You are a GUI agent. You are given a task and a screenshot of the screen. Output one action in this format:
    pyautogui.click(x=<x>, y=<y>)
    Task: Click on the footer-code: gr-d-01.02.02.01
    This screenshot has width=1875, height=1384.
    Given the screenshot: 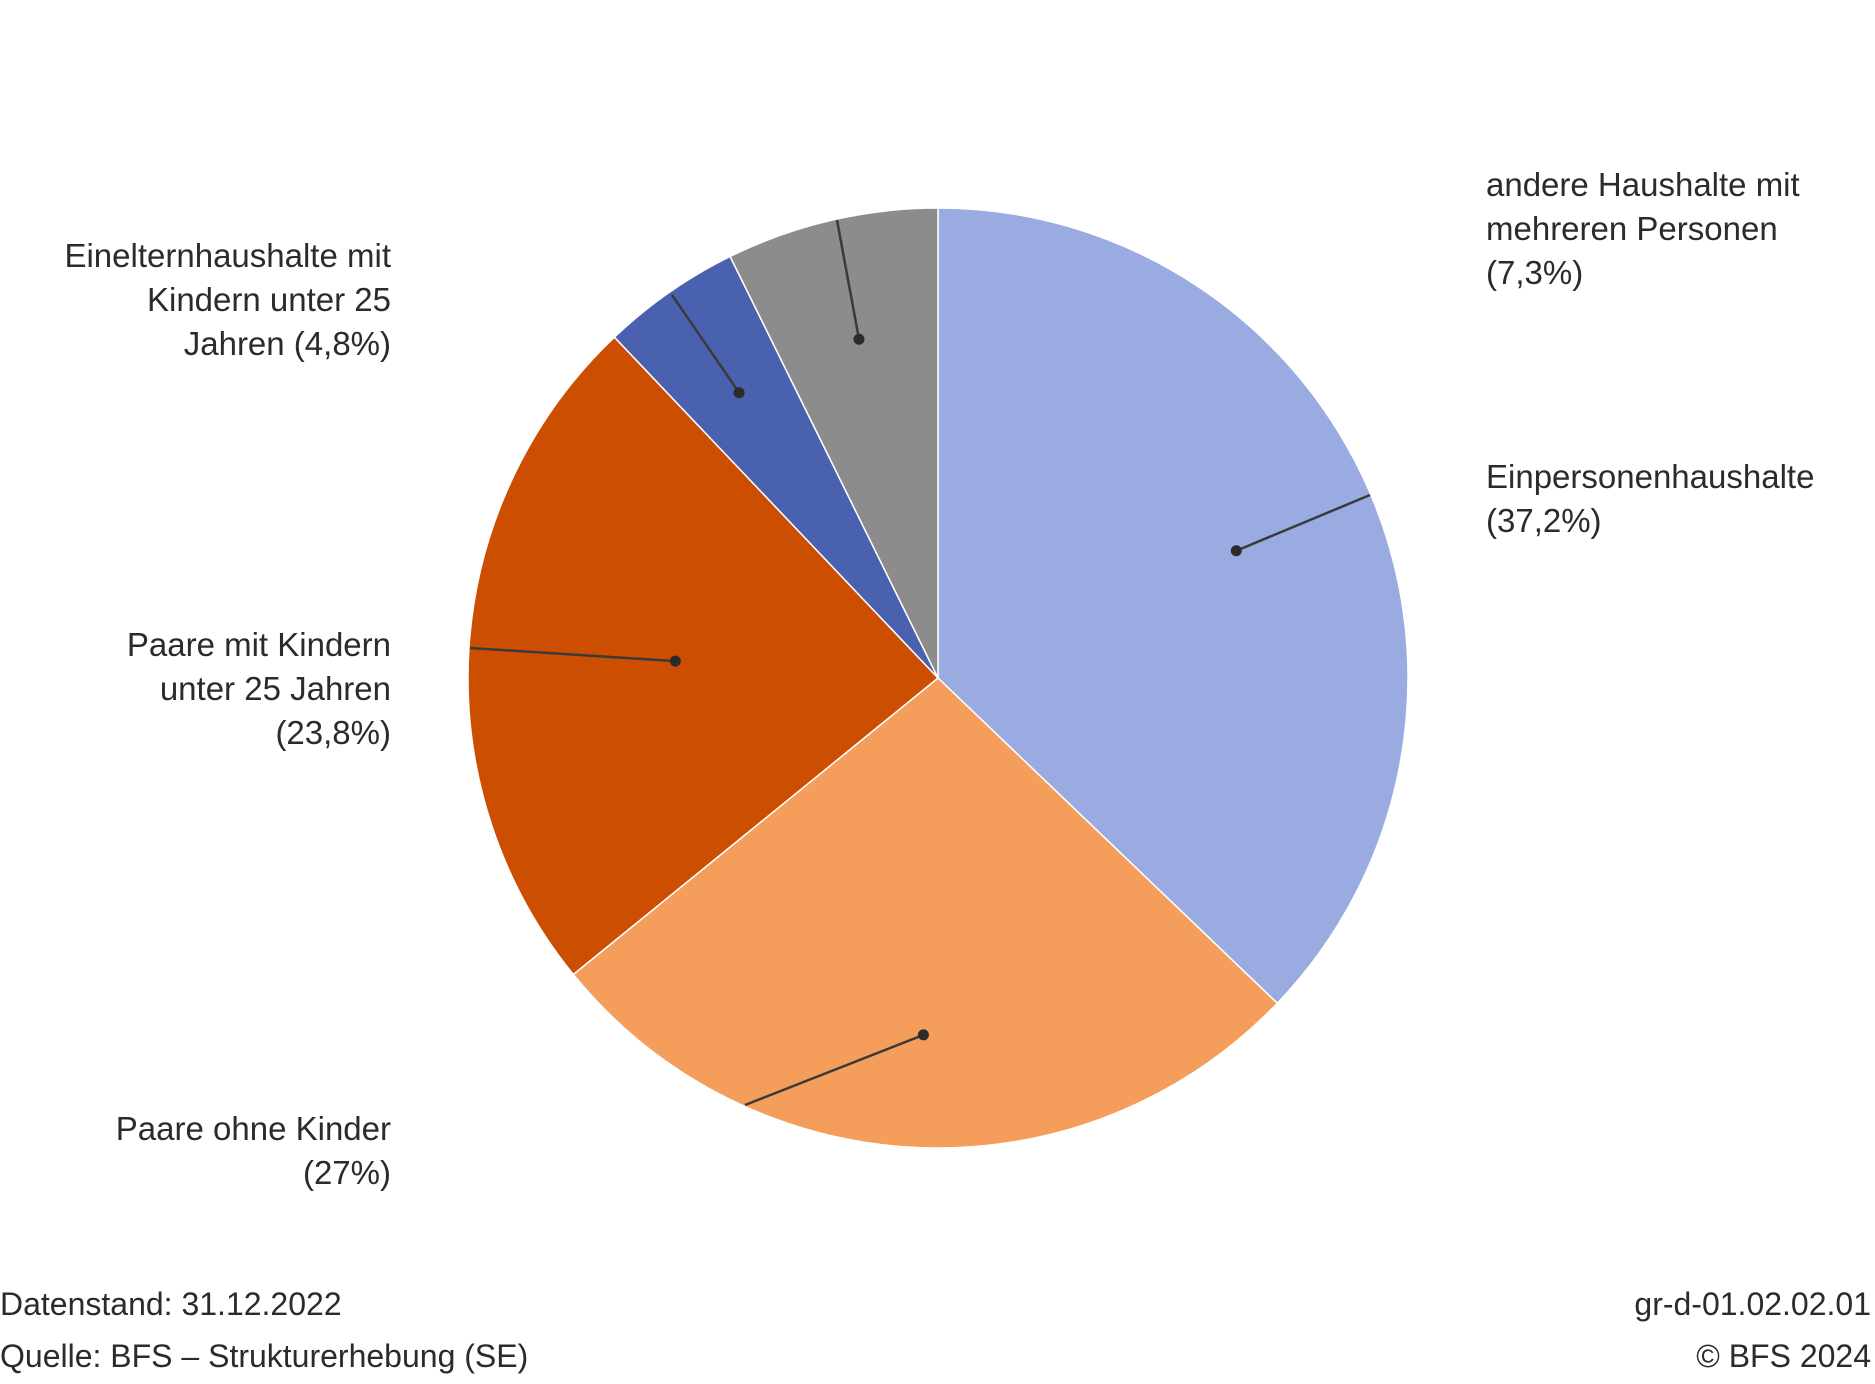 What is the action you would take?
    pyautogui.click(x=1752, y=1304)
    